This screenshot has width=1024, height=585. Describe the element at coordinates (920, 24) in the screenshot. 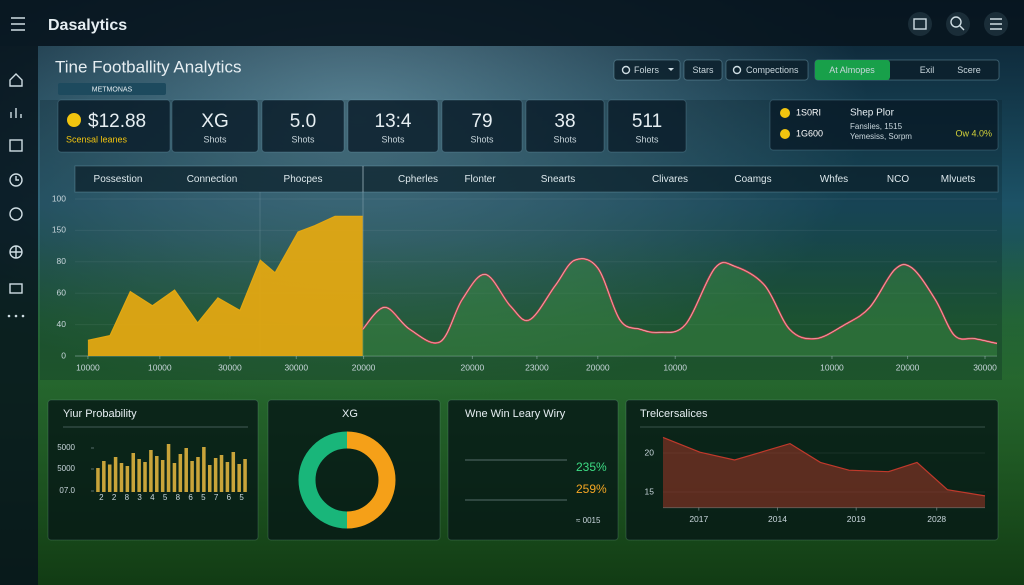

I see `header-icon` at that location.